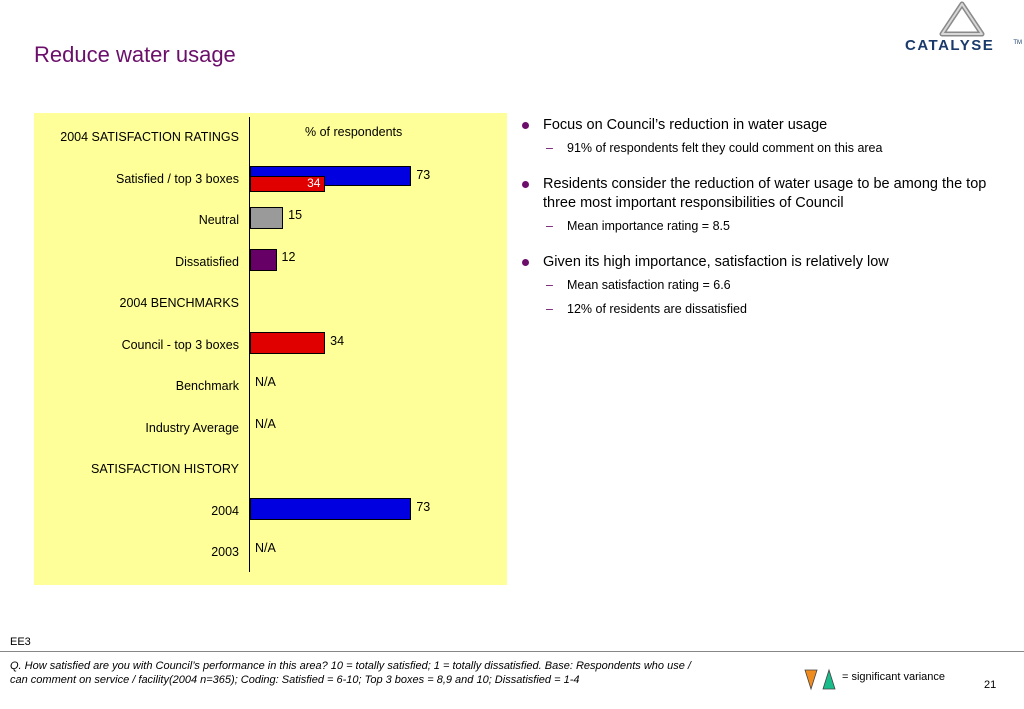 The width and height of the screenshot is (1024, 709). Describe the element at coordinates (648, 226) in the screenshot. I see `sub-bullet-text: Mean importance rating = 8.5` at that location.